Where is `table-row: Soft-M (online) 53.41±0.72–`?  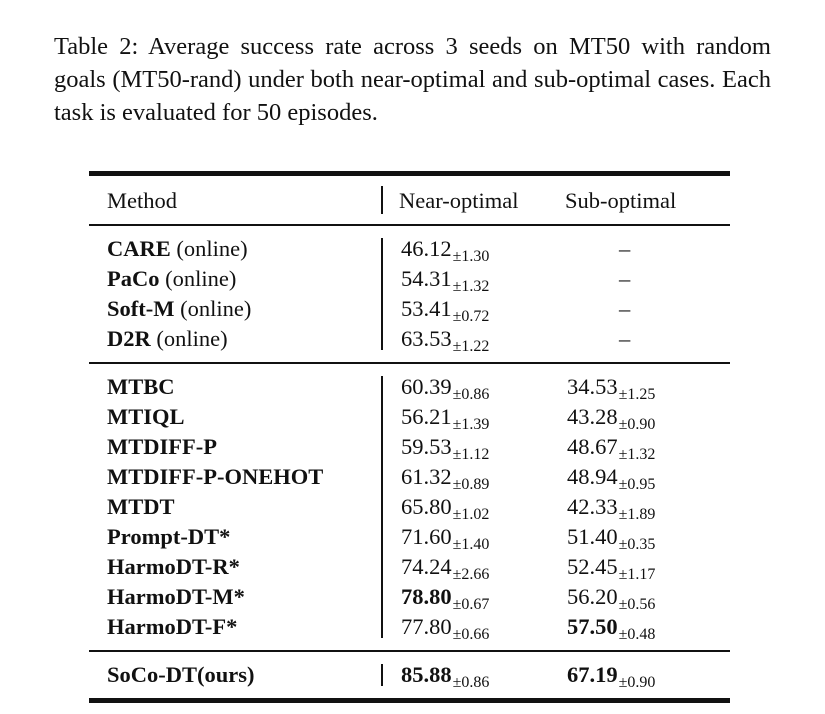 table-row: Soft-M (online) 53.41±0.72– is located at coordinates (409, 309).